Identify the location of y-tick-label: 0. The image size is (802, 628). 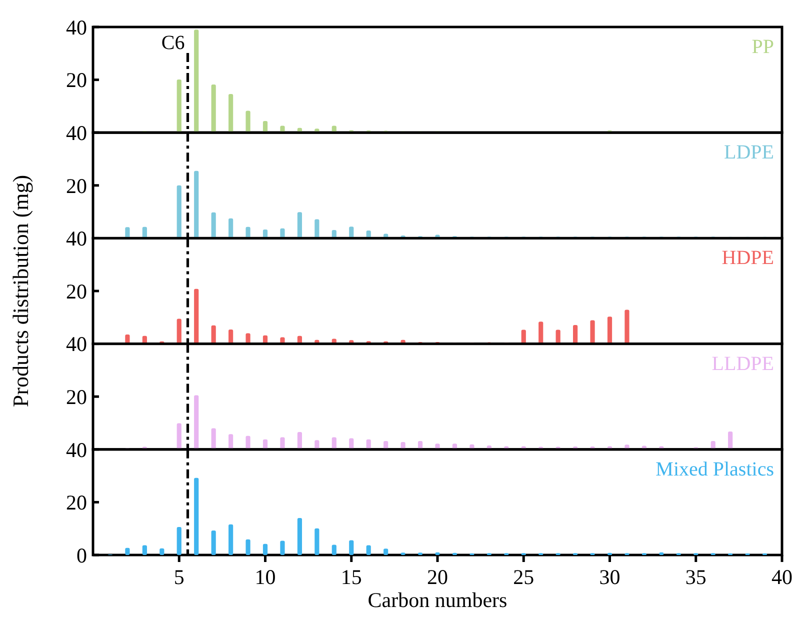
(81, 555).